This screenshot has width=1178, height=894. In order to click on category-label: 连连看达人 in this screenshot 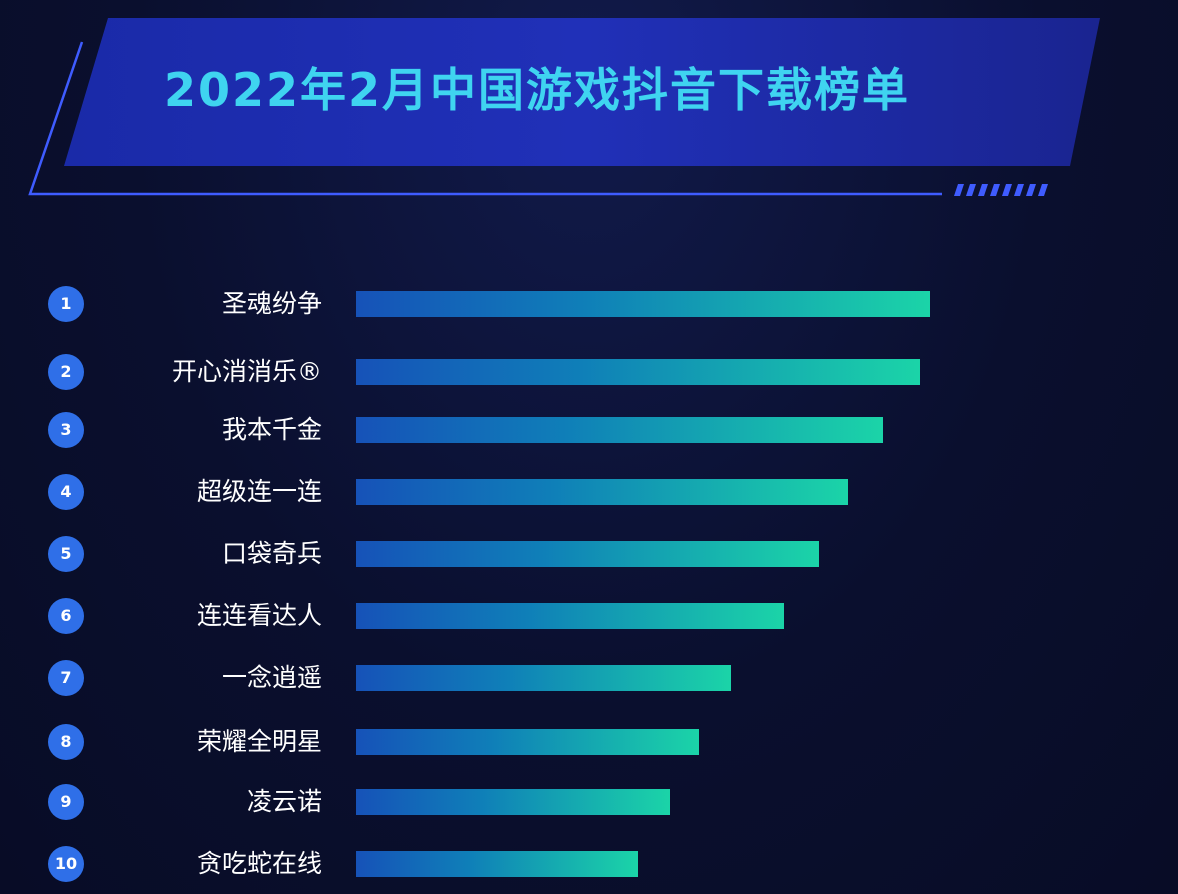, I will do `click(259, 615)`.